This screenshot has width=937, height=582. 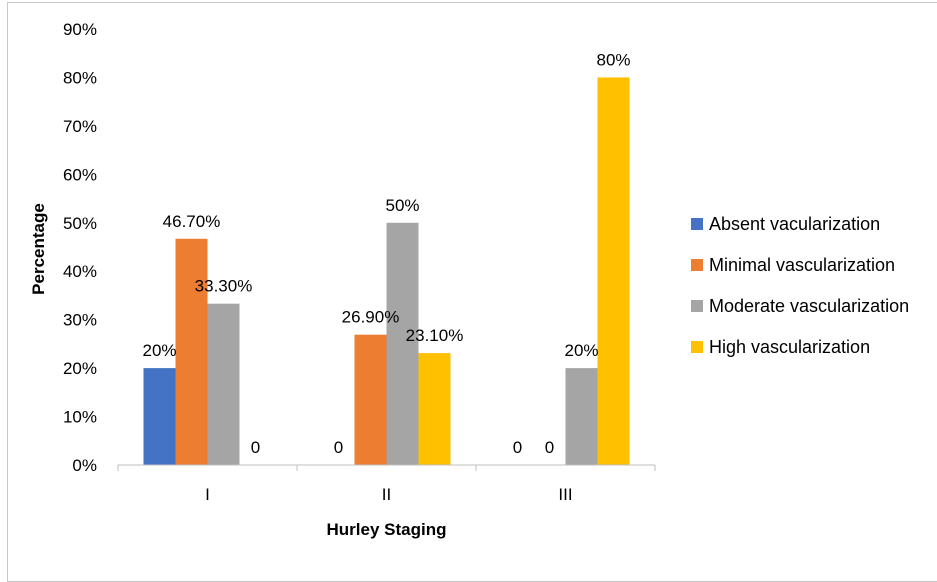 What do you see at coordinates (38, 249) in the screenshot?
I see `y-axis-title: Percentage` at bounding box center [38, 249].